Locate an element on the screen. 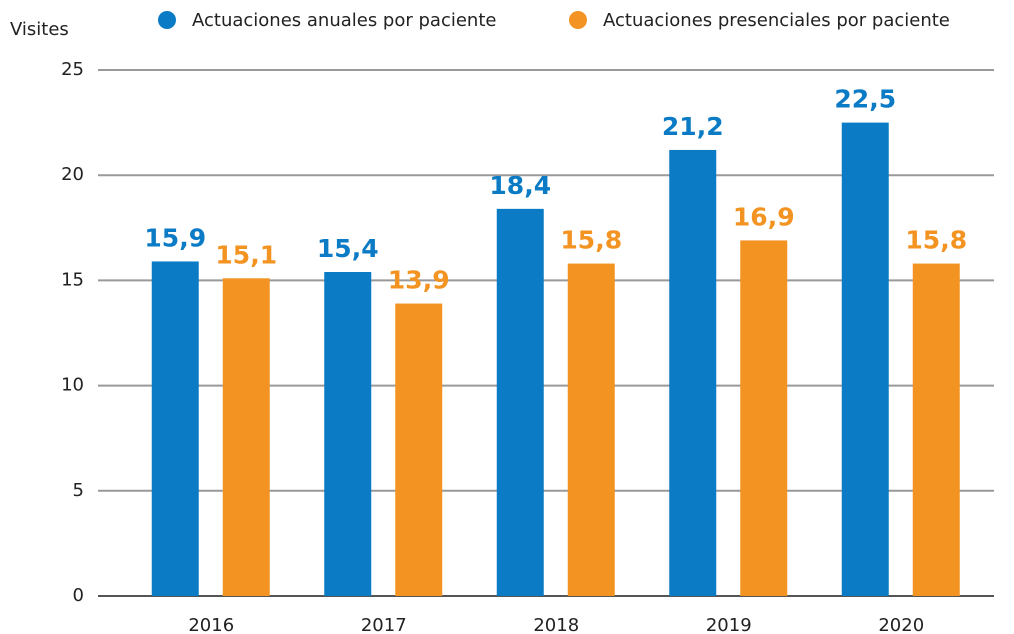  x-tick-label: 2019 is located at coordinates (729, 624).